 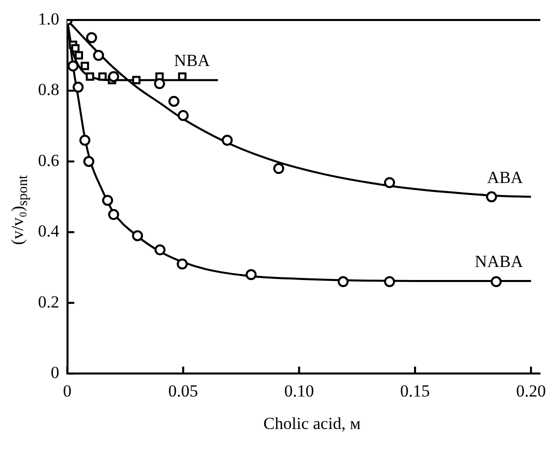 I want to click on x-tick-label: 0.10, so click(x=299, y=390).